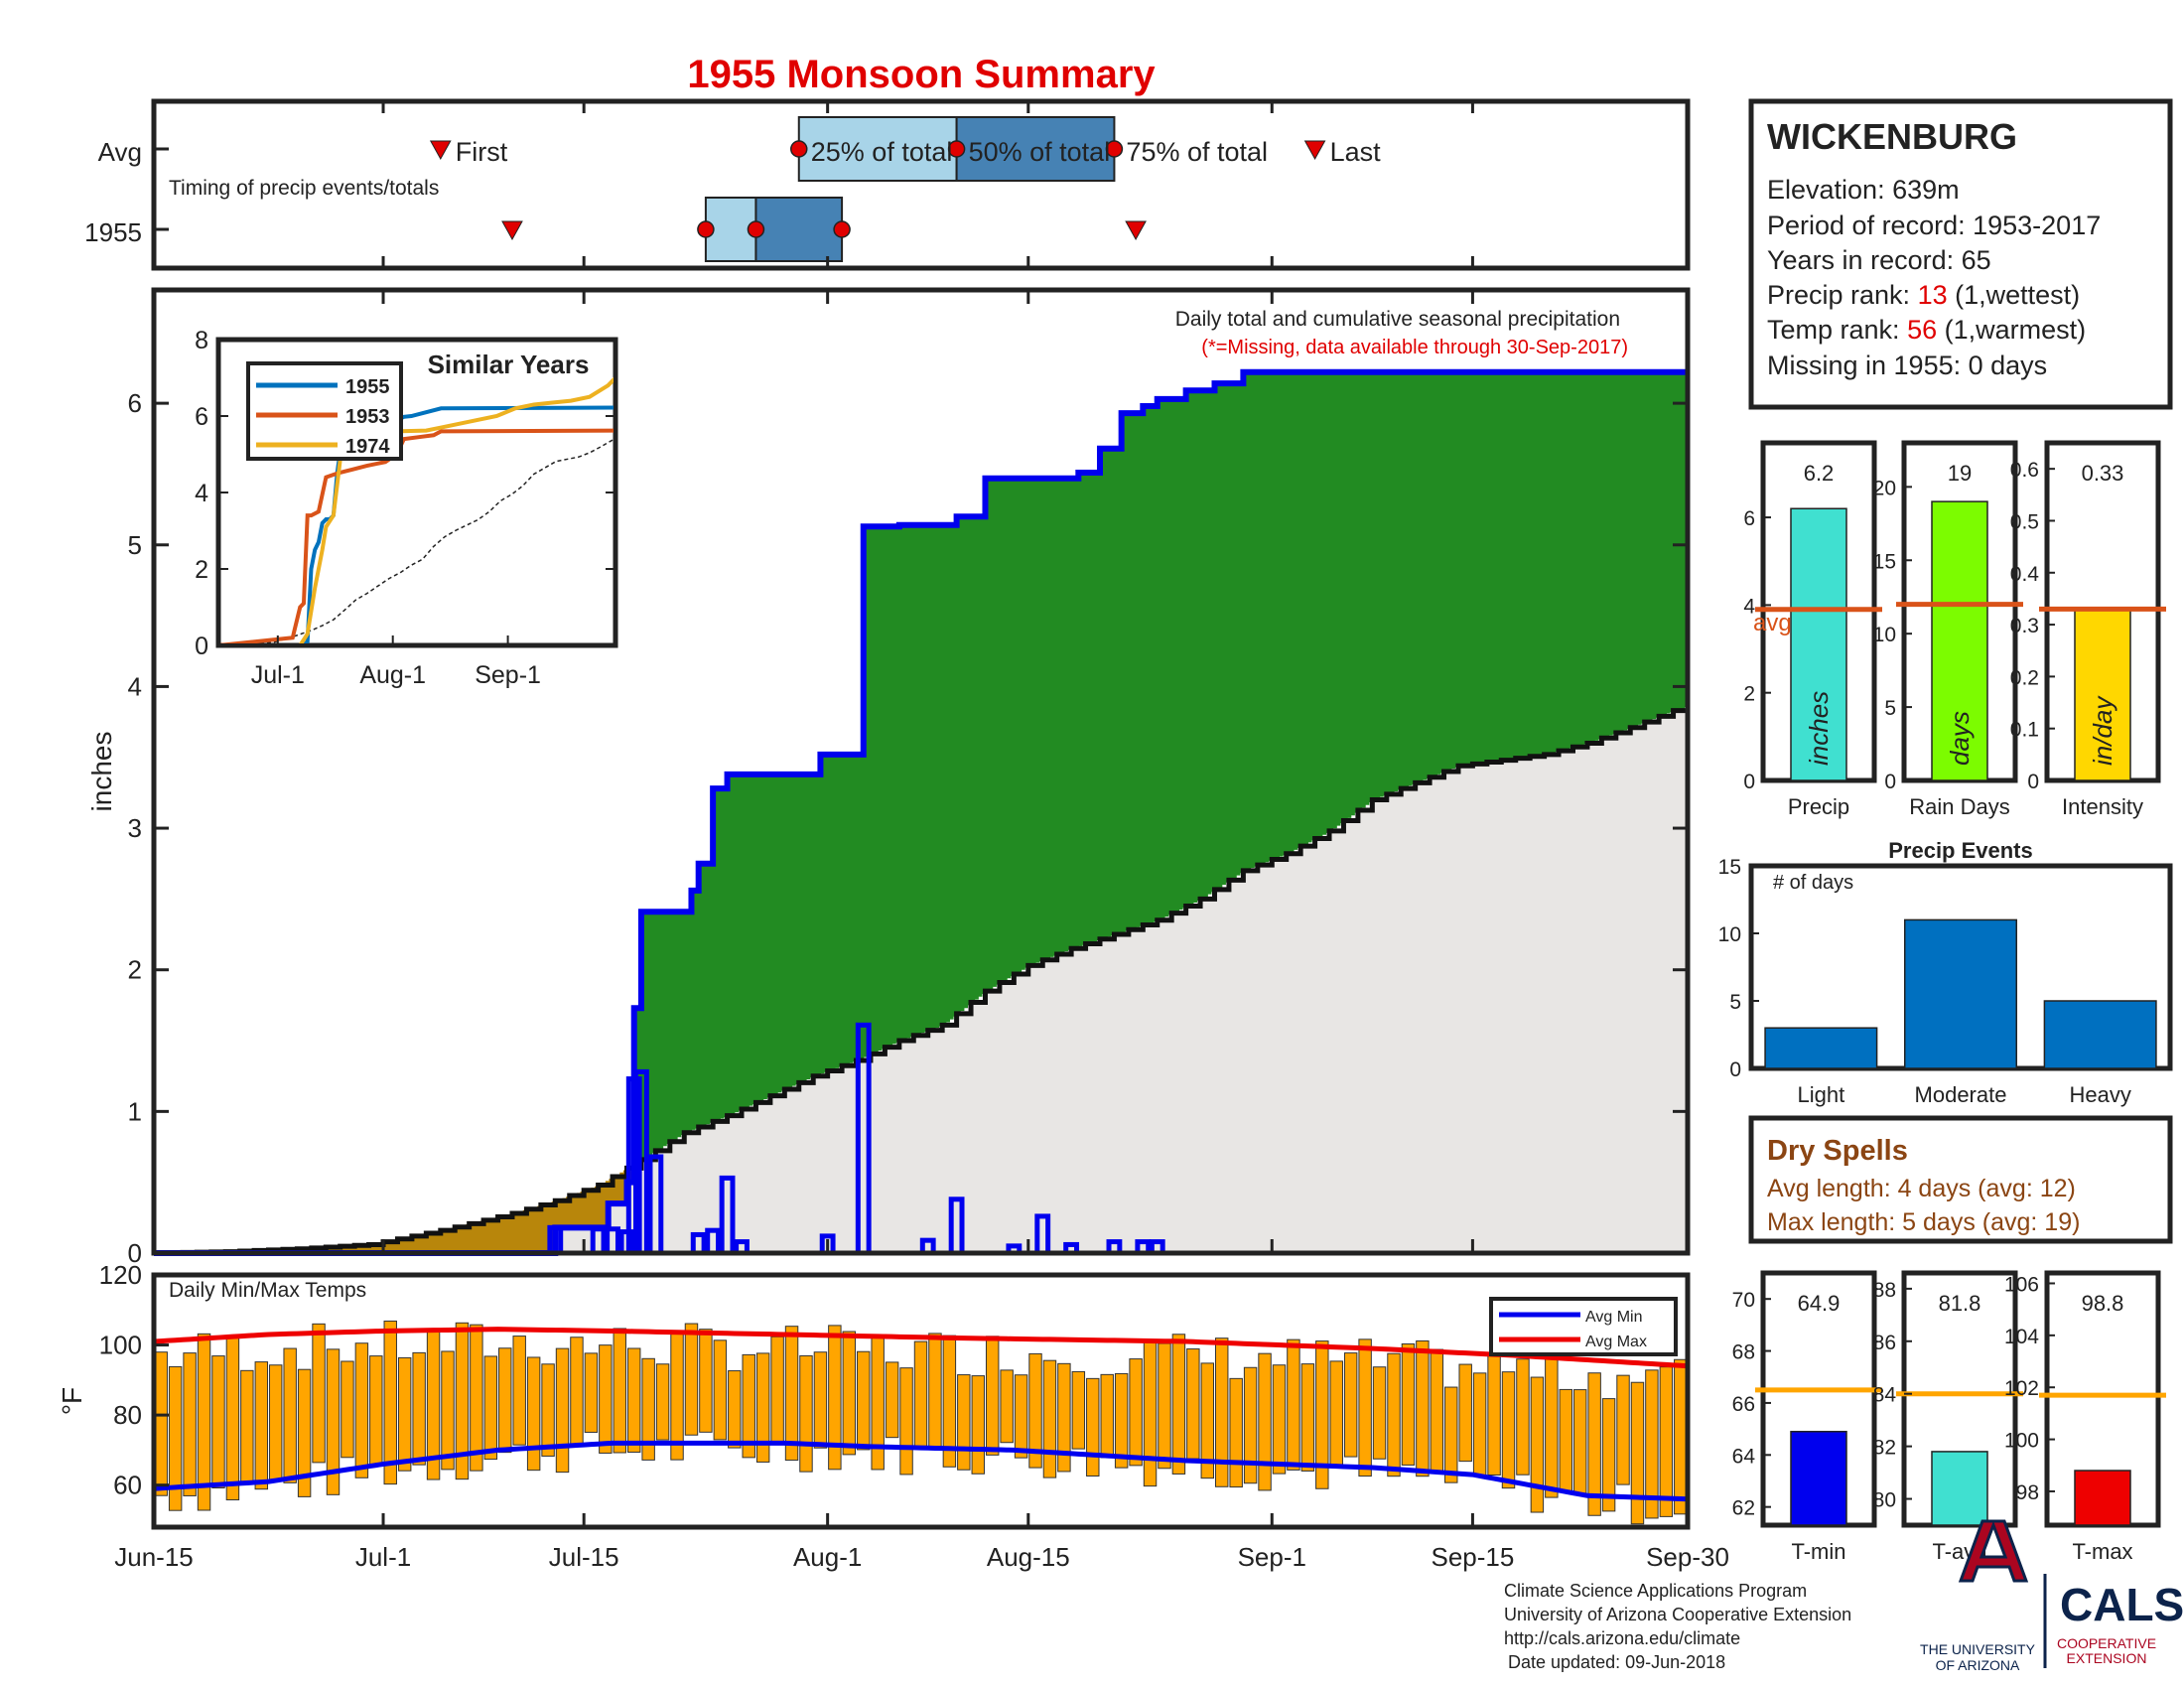  I want to click on footer-line4: Date updated: 09-Jun-2018, so click(1616, 1662).